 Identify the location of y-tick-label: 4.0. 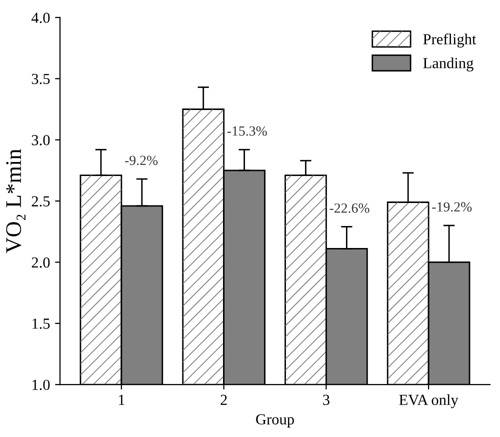
(40, 17).